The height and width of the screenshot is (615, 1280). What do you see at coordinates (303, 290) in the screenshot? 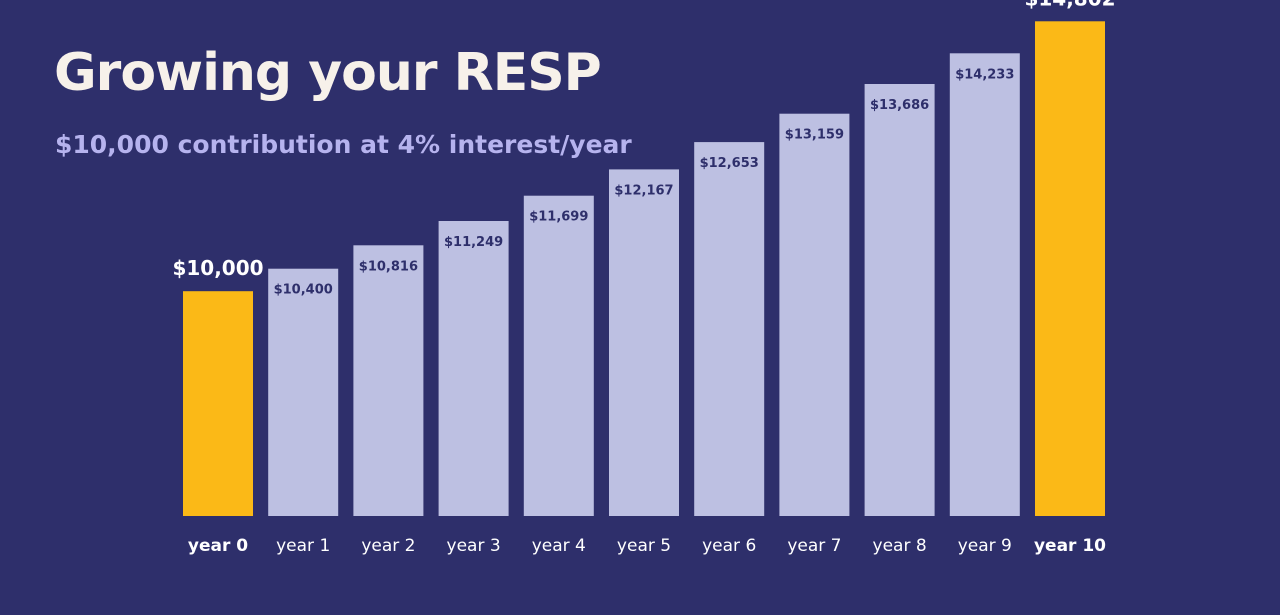
I see `data-label-year-1: $10,400` at bounding box center [303, 290].